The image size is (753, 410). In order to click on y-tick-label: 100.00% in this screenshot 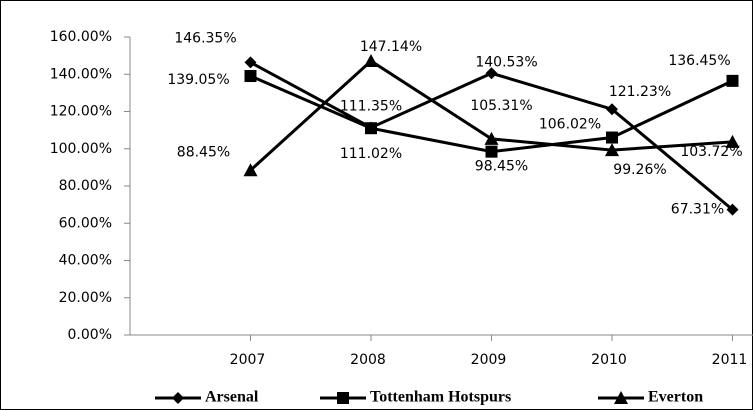, I will do `click(81, 149)`.